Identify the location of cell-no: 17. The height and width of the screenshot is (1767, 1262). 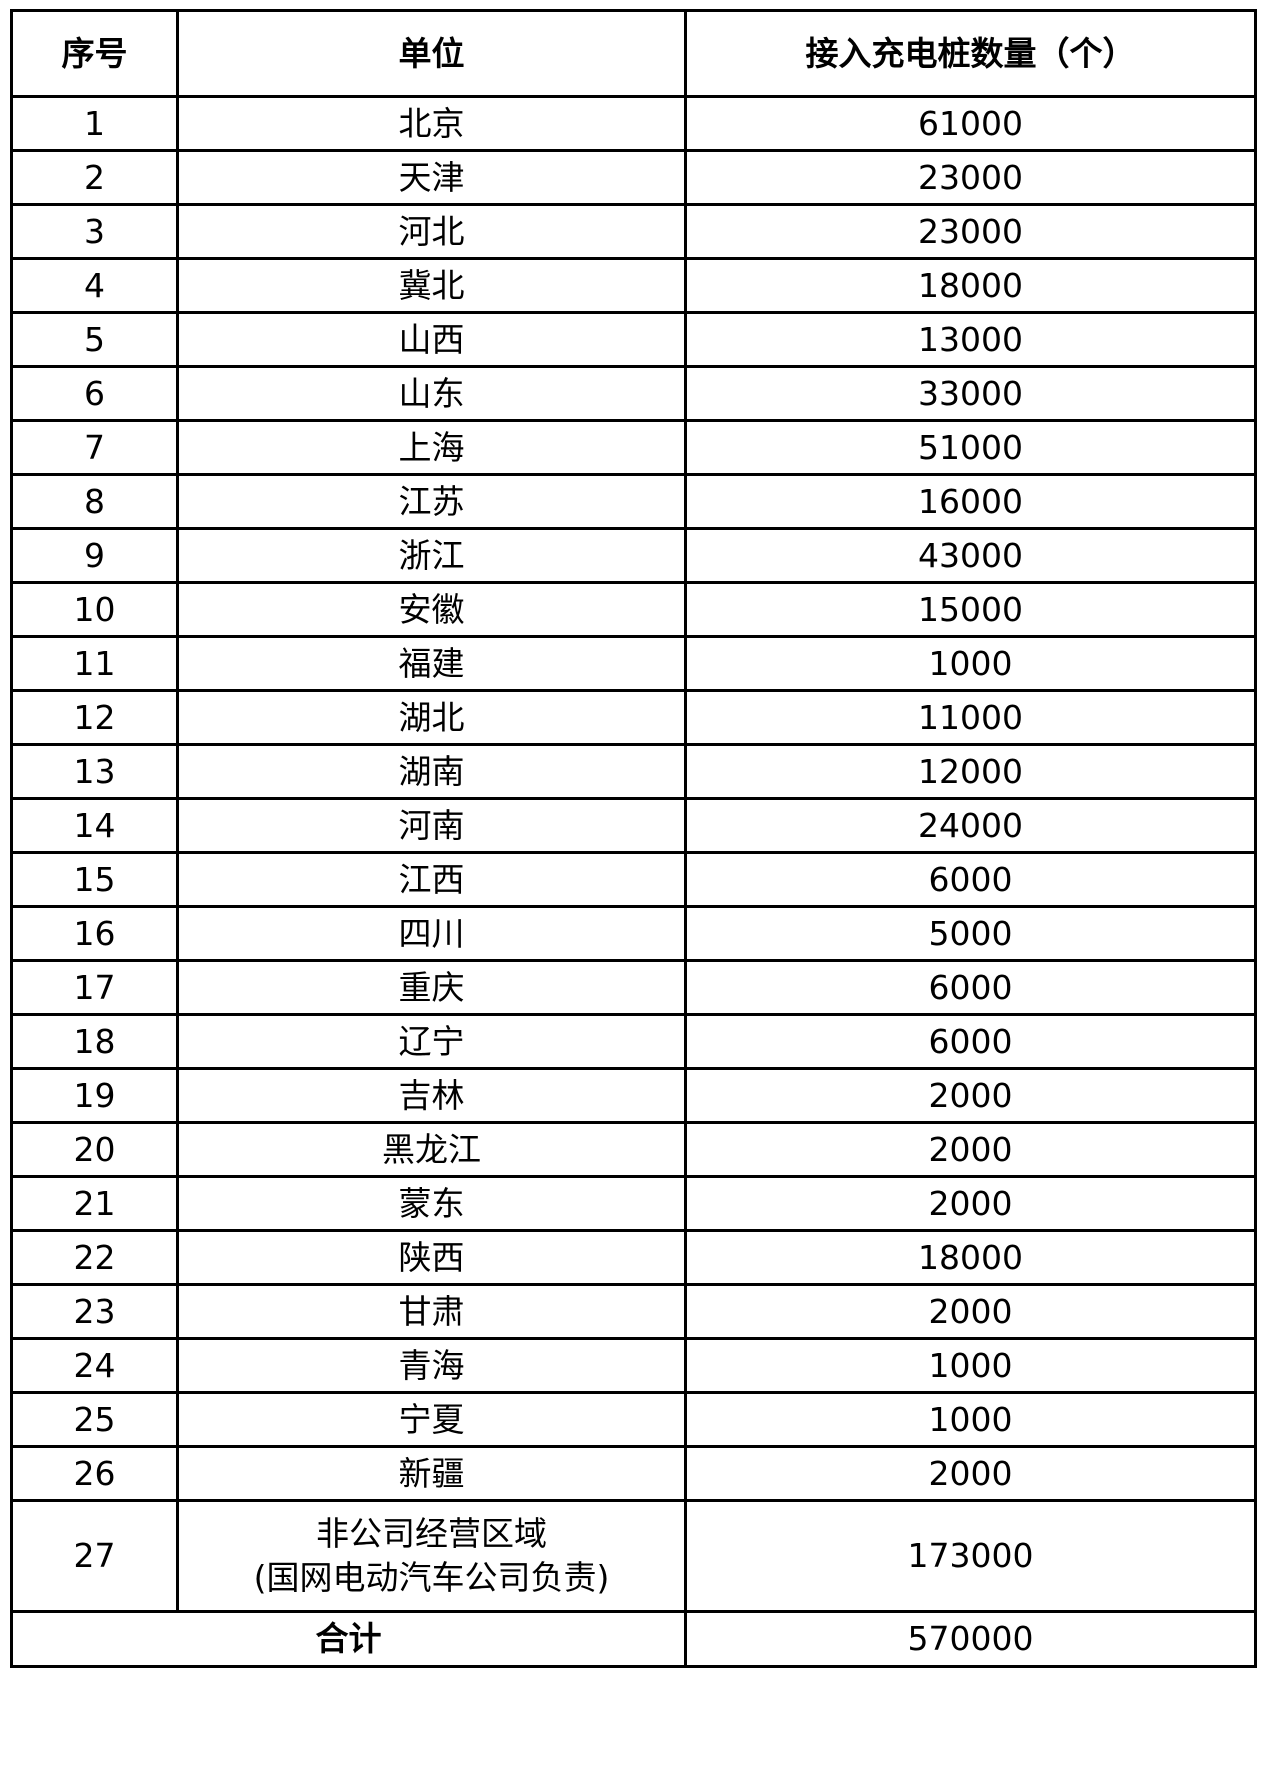
(94, 987).